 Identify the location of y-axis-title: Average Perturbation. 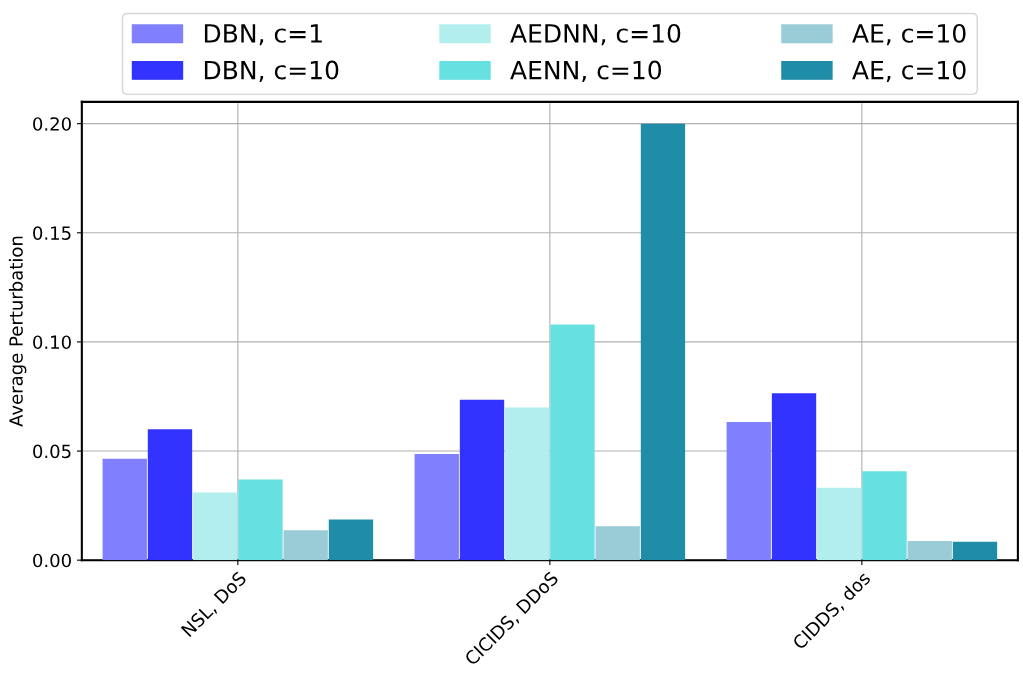
(17, 331).